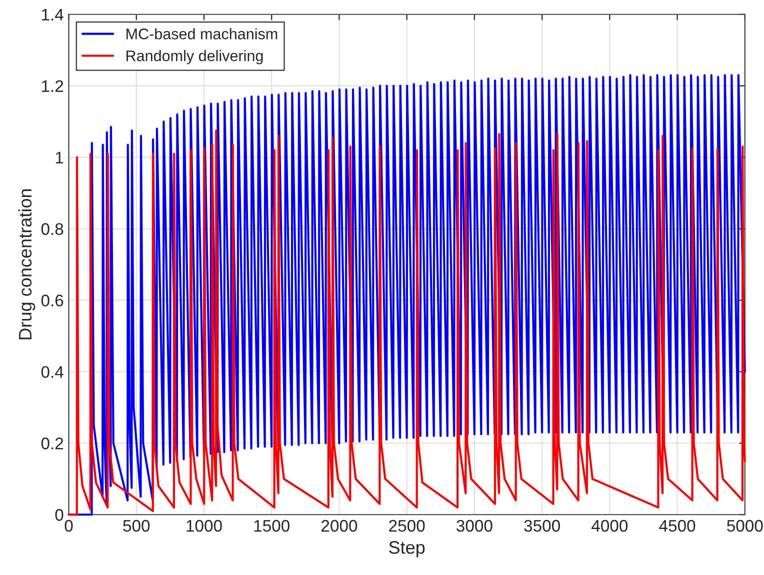  Describe the element at coordinates (52, 372) in the screenshot. I see `y-tick-label: 0.4` at that location.